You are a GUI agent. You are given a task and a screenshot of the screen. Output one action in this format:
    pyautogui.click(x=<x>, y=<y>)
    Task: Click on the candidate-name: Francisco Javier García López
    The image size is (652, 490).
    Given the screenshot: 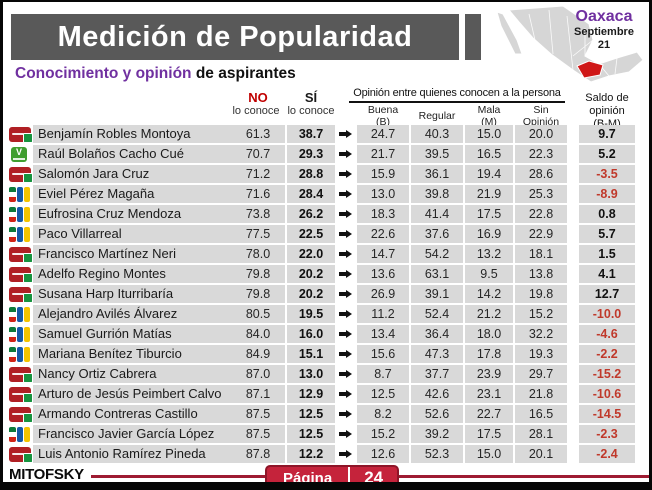 What is the action you would take?
    pyautogui.click(x=132, y=434)
    